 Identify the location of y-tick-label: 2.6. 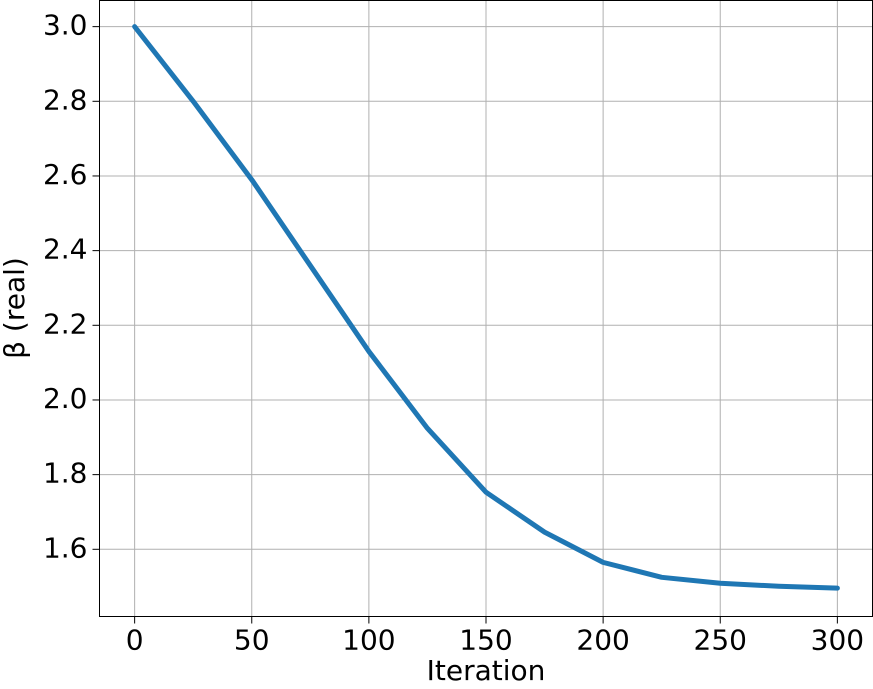
(65, 174).